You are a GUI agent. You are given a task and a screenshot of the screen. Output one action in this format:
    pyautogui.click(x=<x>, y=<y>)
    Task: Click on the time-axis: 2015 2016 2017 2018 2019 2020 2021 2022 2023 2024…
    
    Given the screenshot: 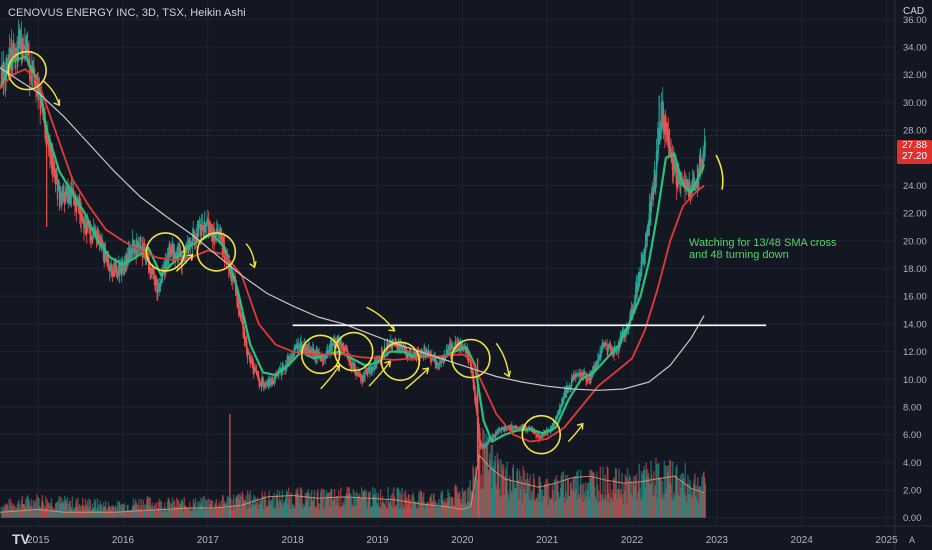 What is the action you would take?
    pyautogui.click(x=463, y=539)
    